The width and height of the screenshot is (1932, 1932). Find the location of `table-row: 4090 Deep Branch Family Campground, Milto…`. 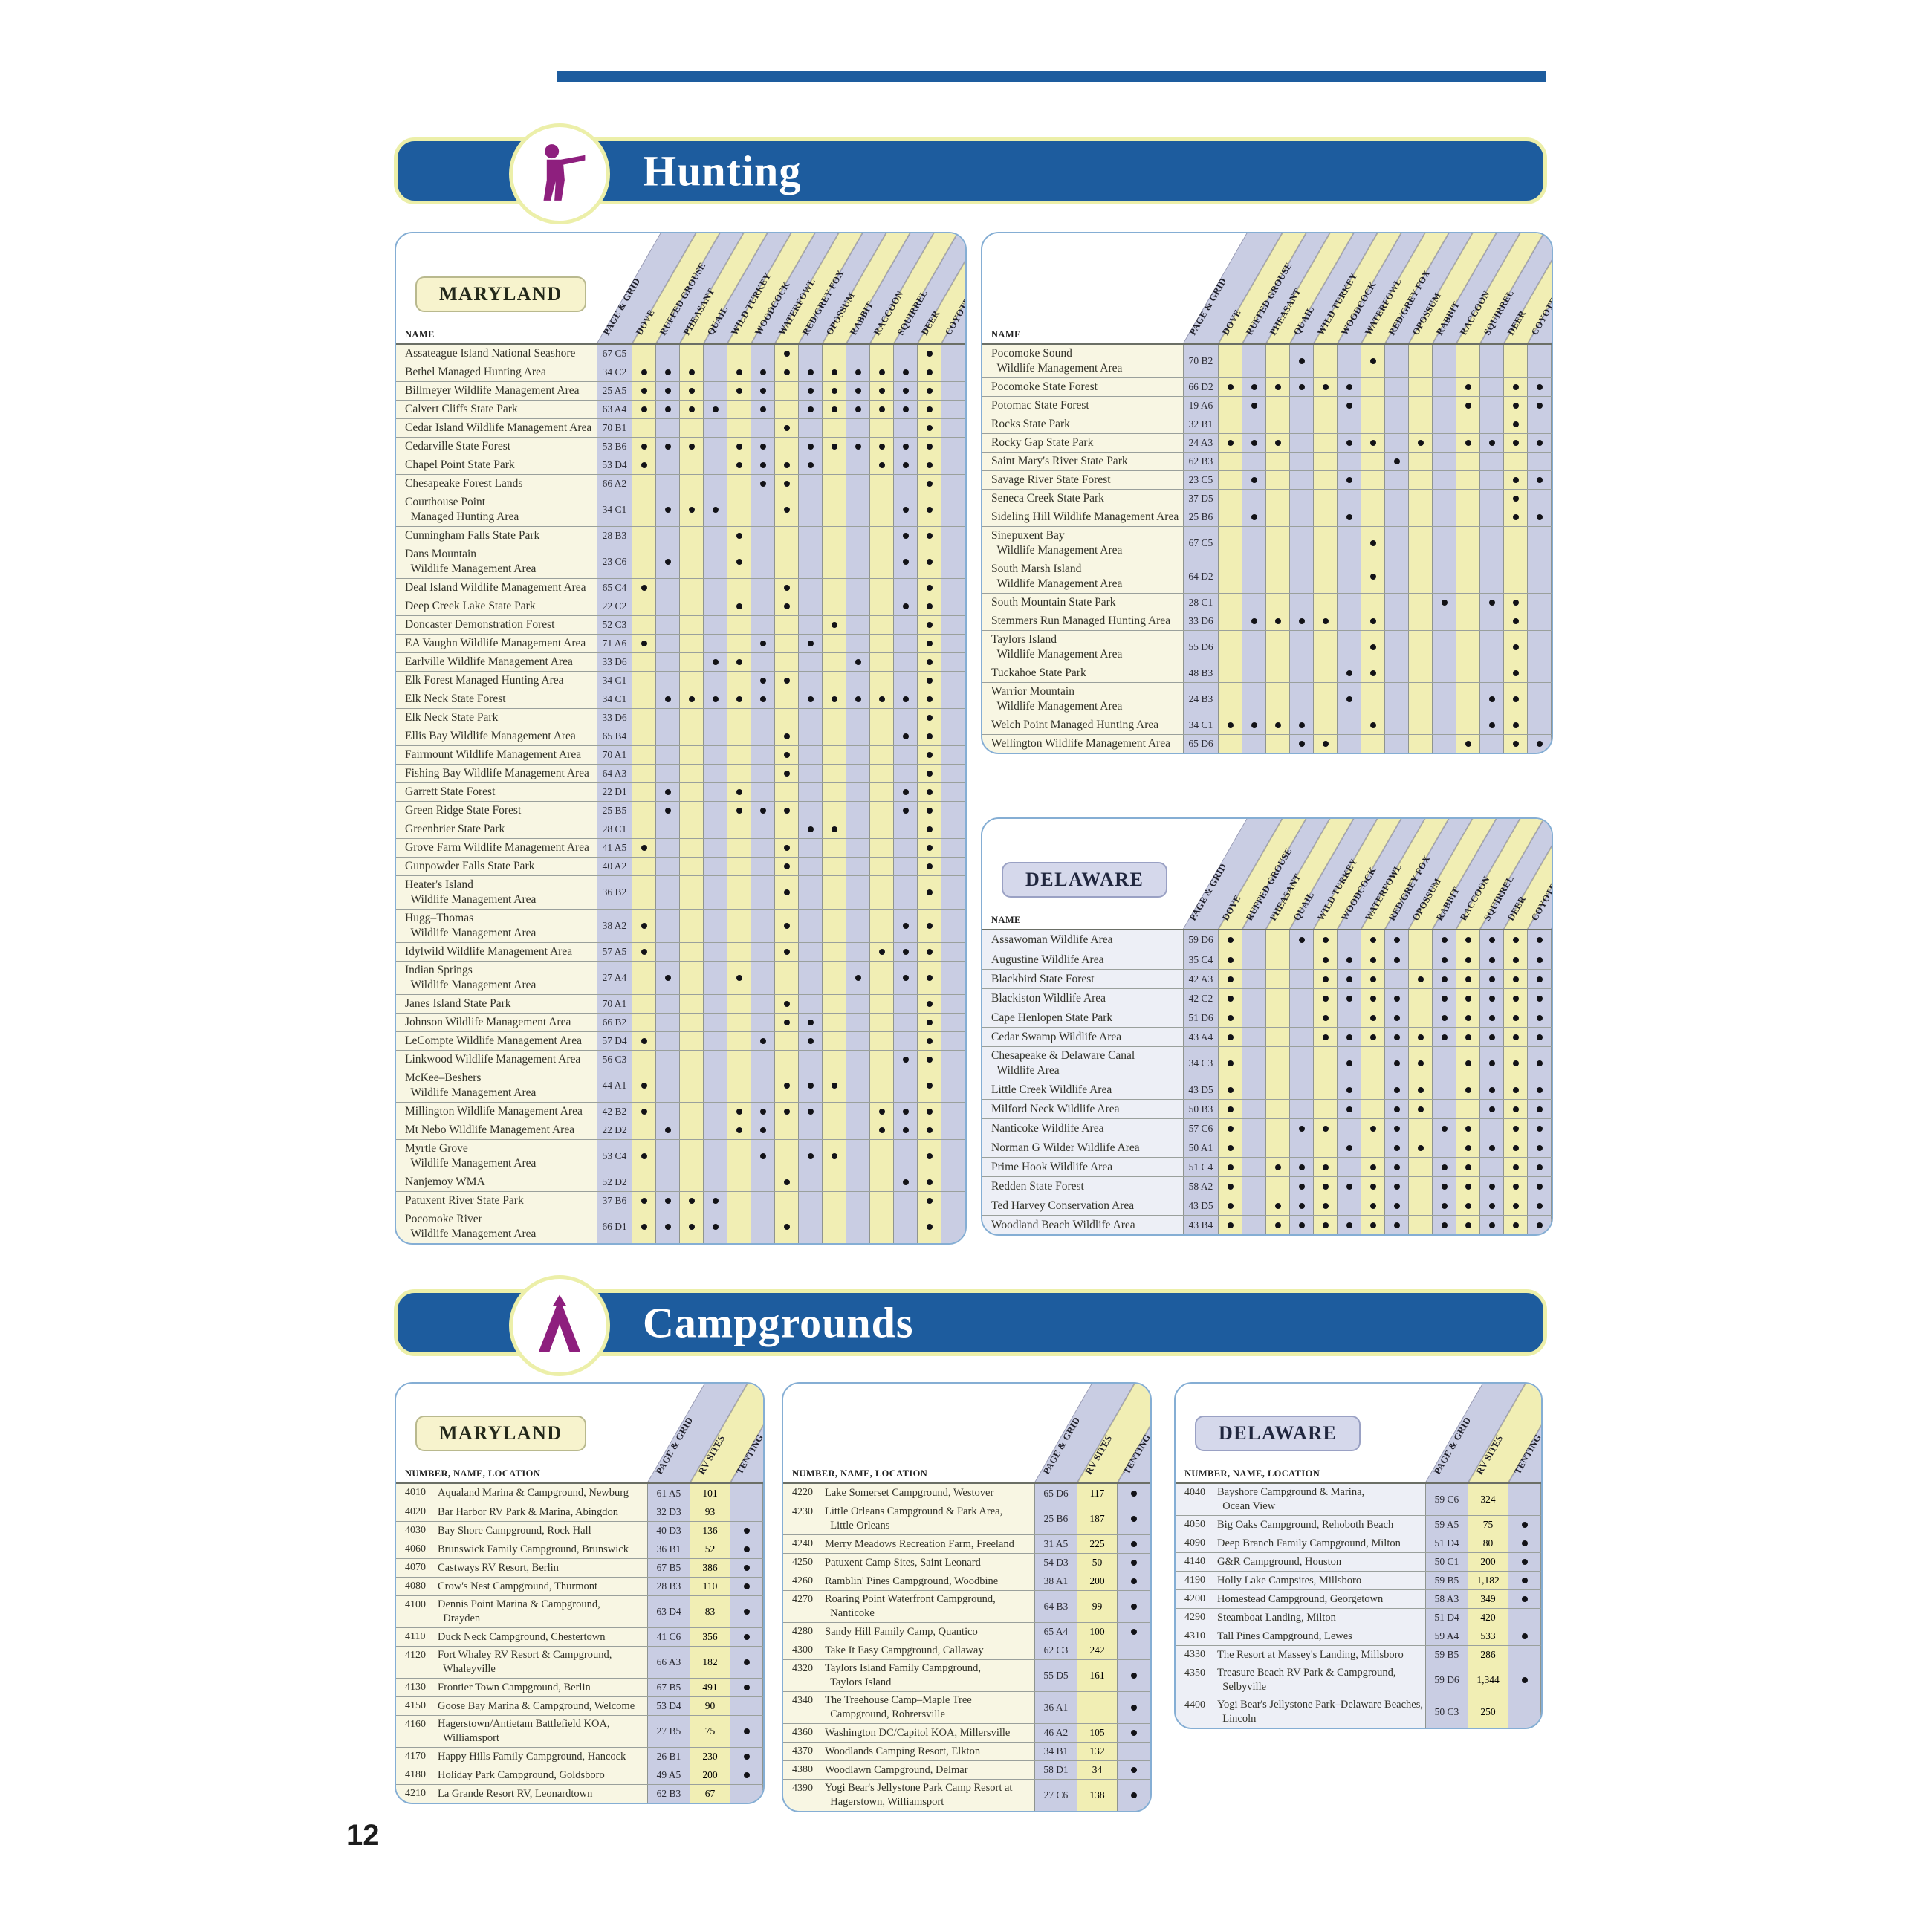

table-row: 4090 Deep Branch Family Campground, Milto… is located at coordinates (1358, 1543).